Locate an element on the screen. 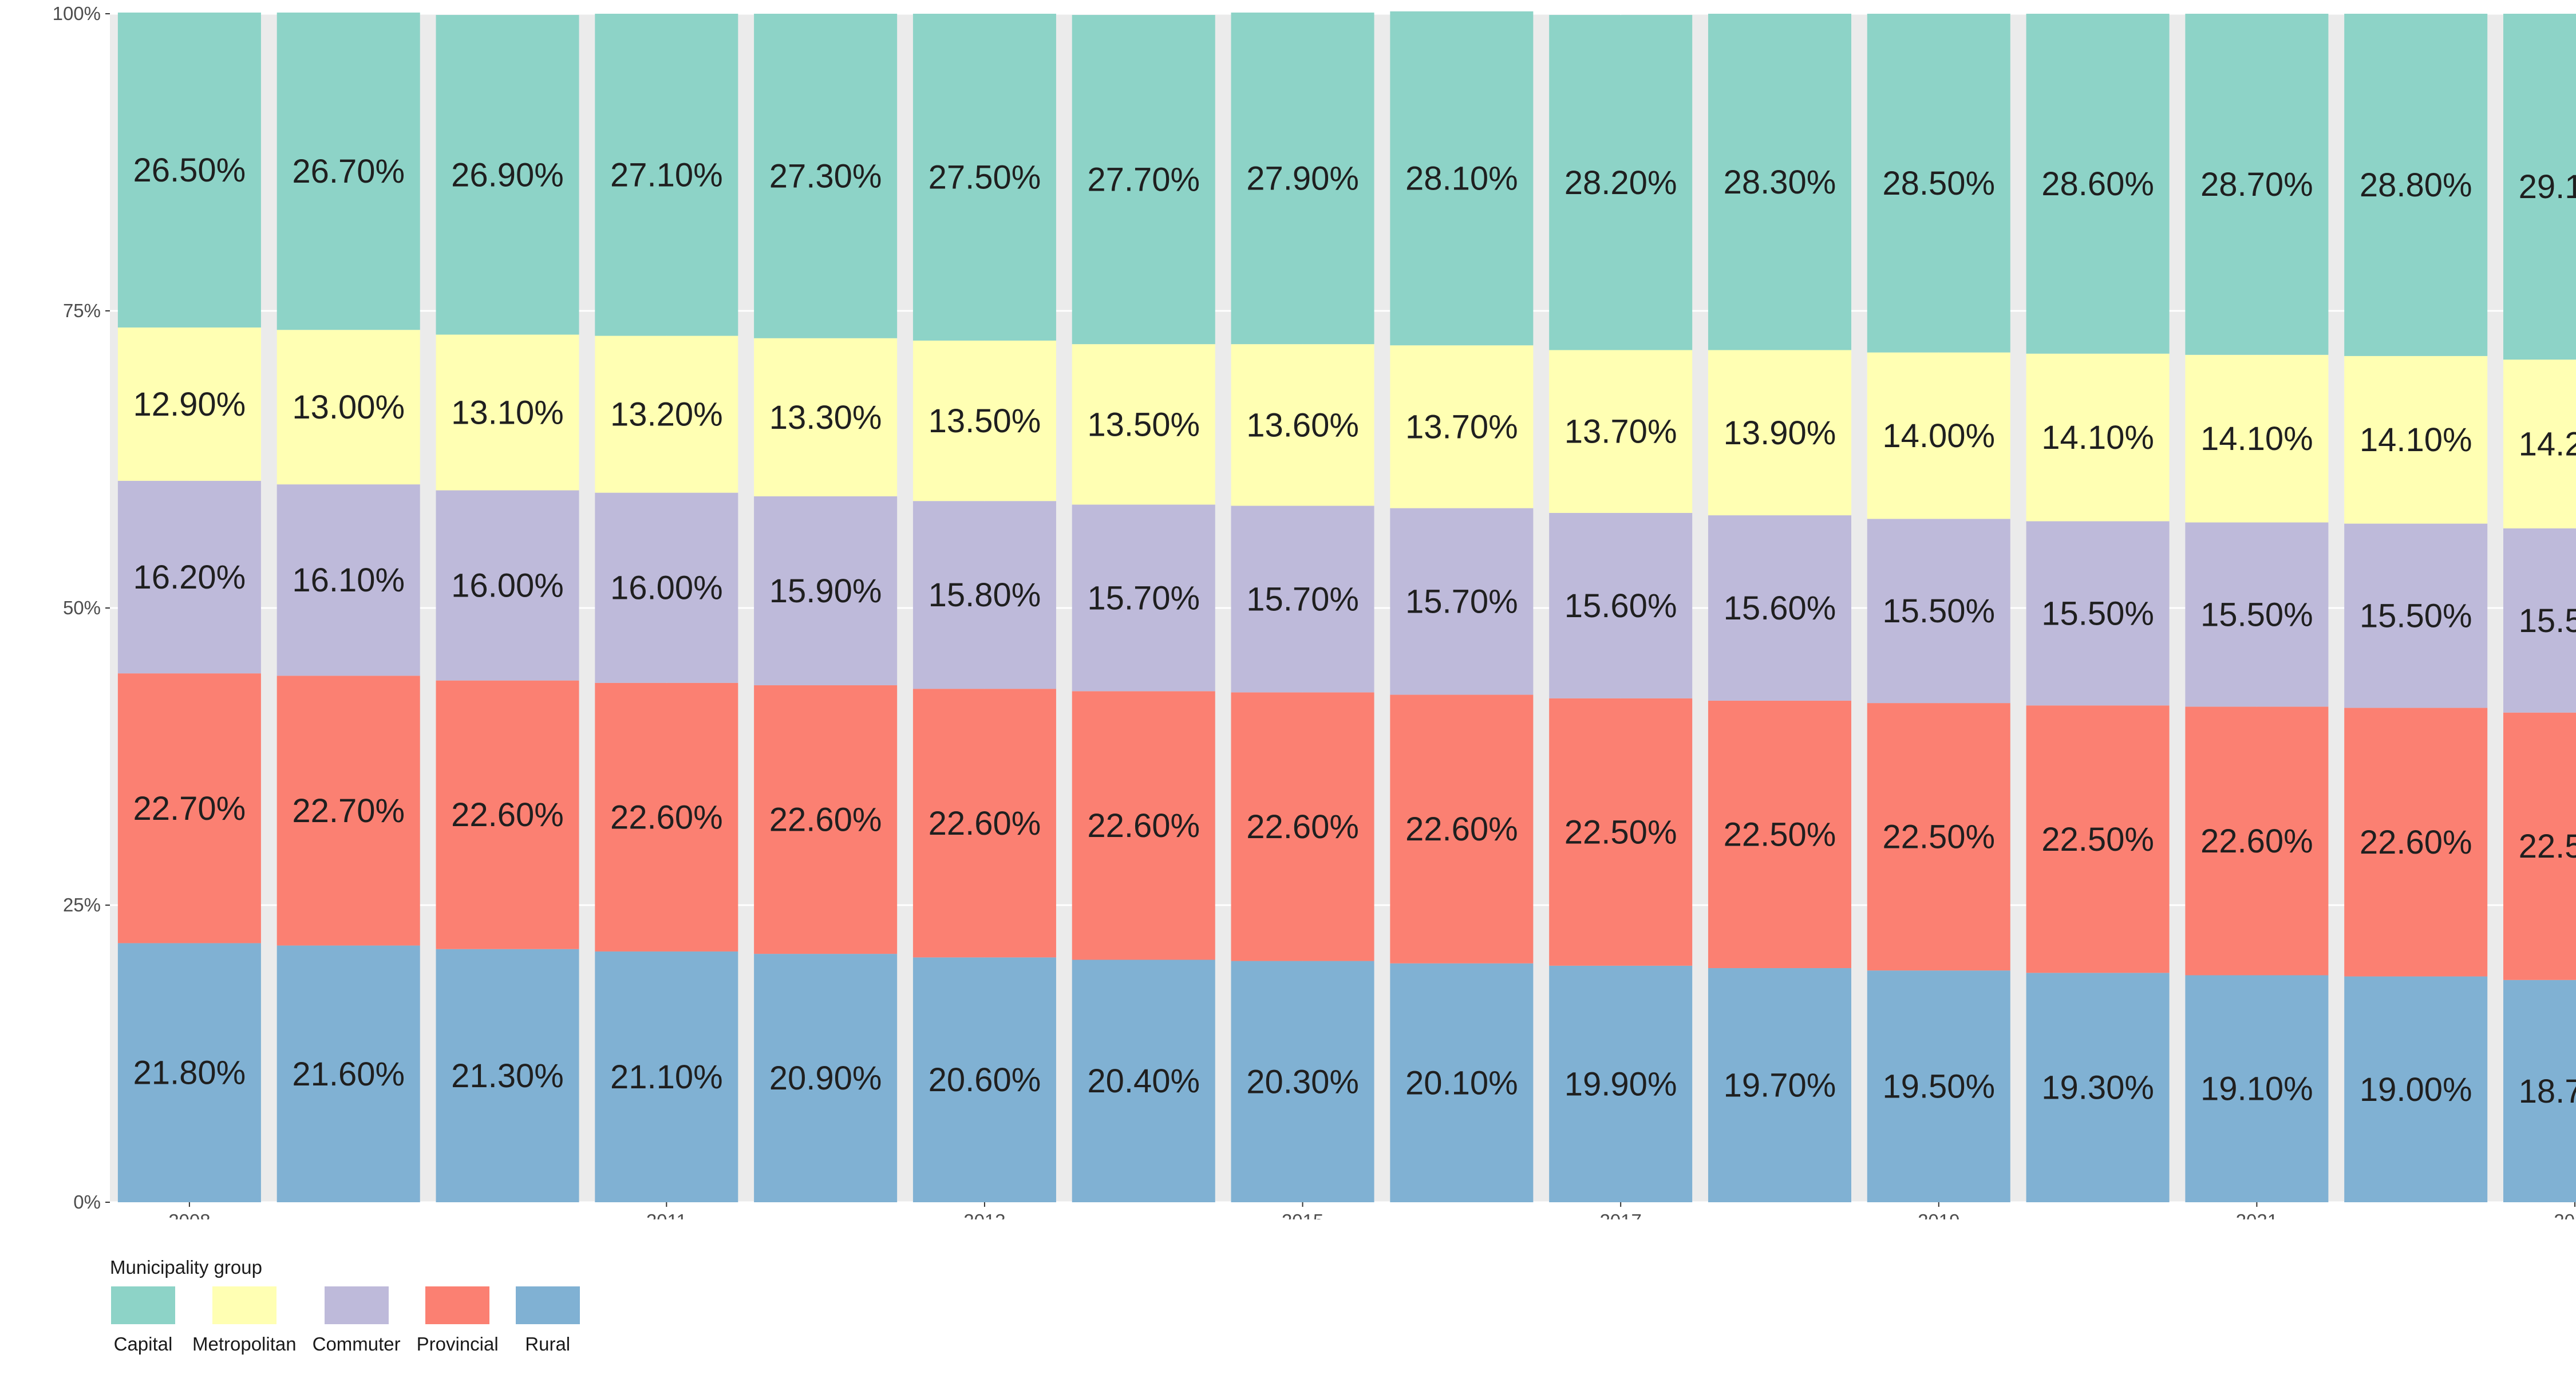 The width and height of the screenshot is (2576, 1374). data-label: 21.10% is located at coordinates (666, 1077).